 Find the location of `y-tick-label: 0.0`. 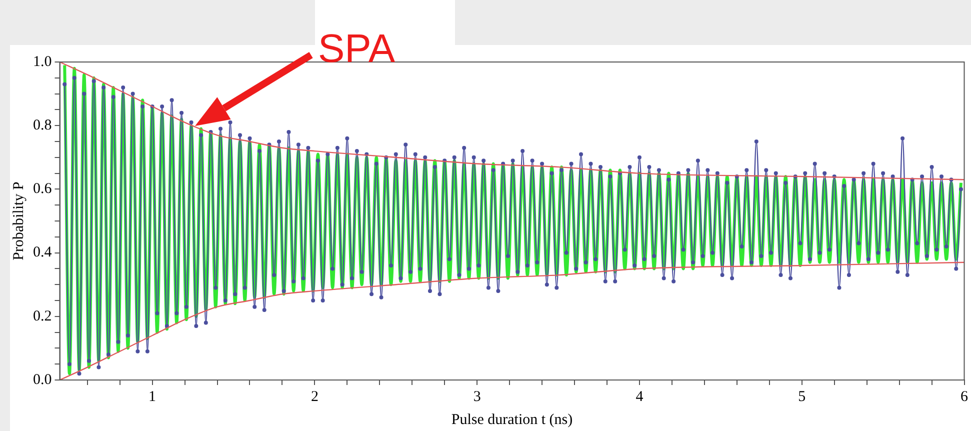

y-tick-label: 0.0 is located at coordinates (42, 380).